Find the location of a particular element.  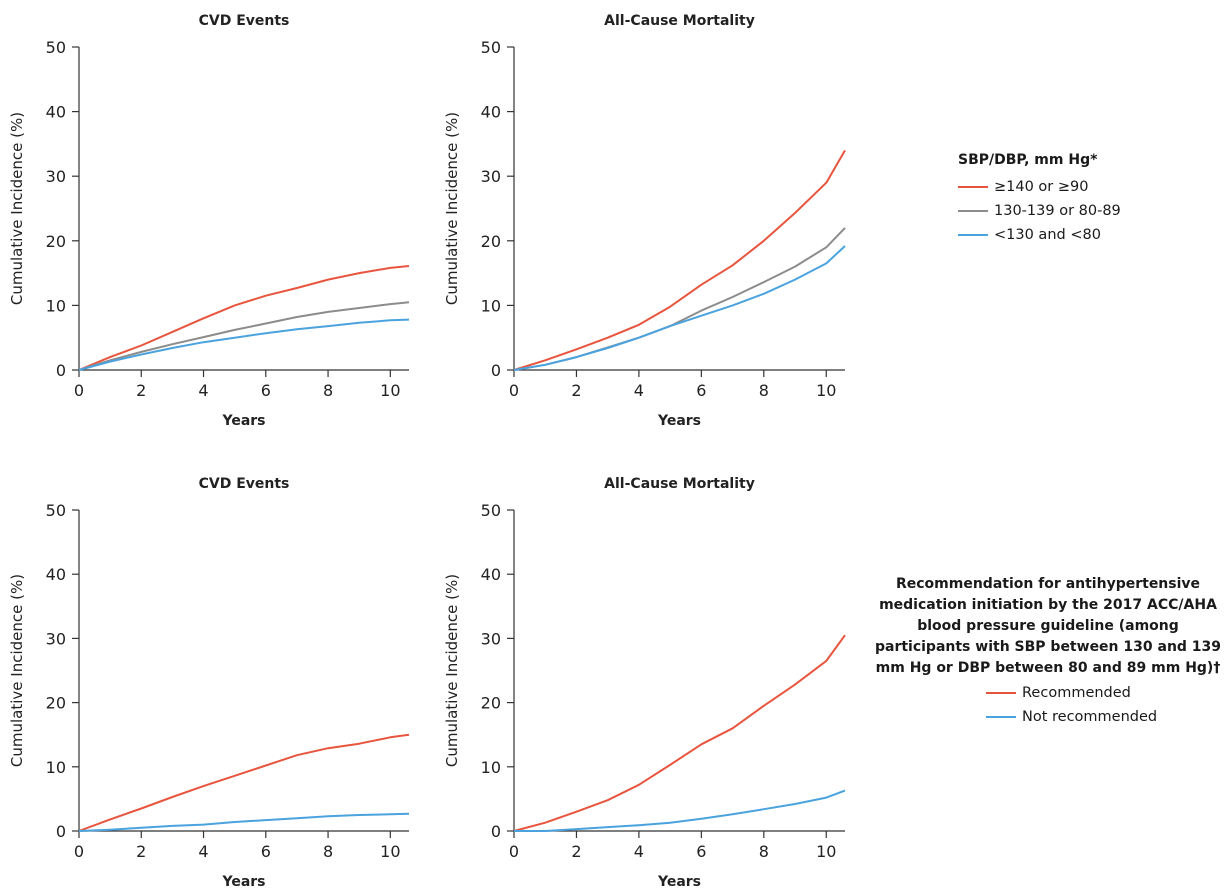

legend-label: ≥140 or ≥90 is located at coordinates (1041, 187).